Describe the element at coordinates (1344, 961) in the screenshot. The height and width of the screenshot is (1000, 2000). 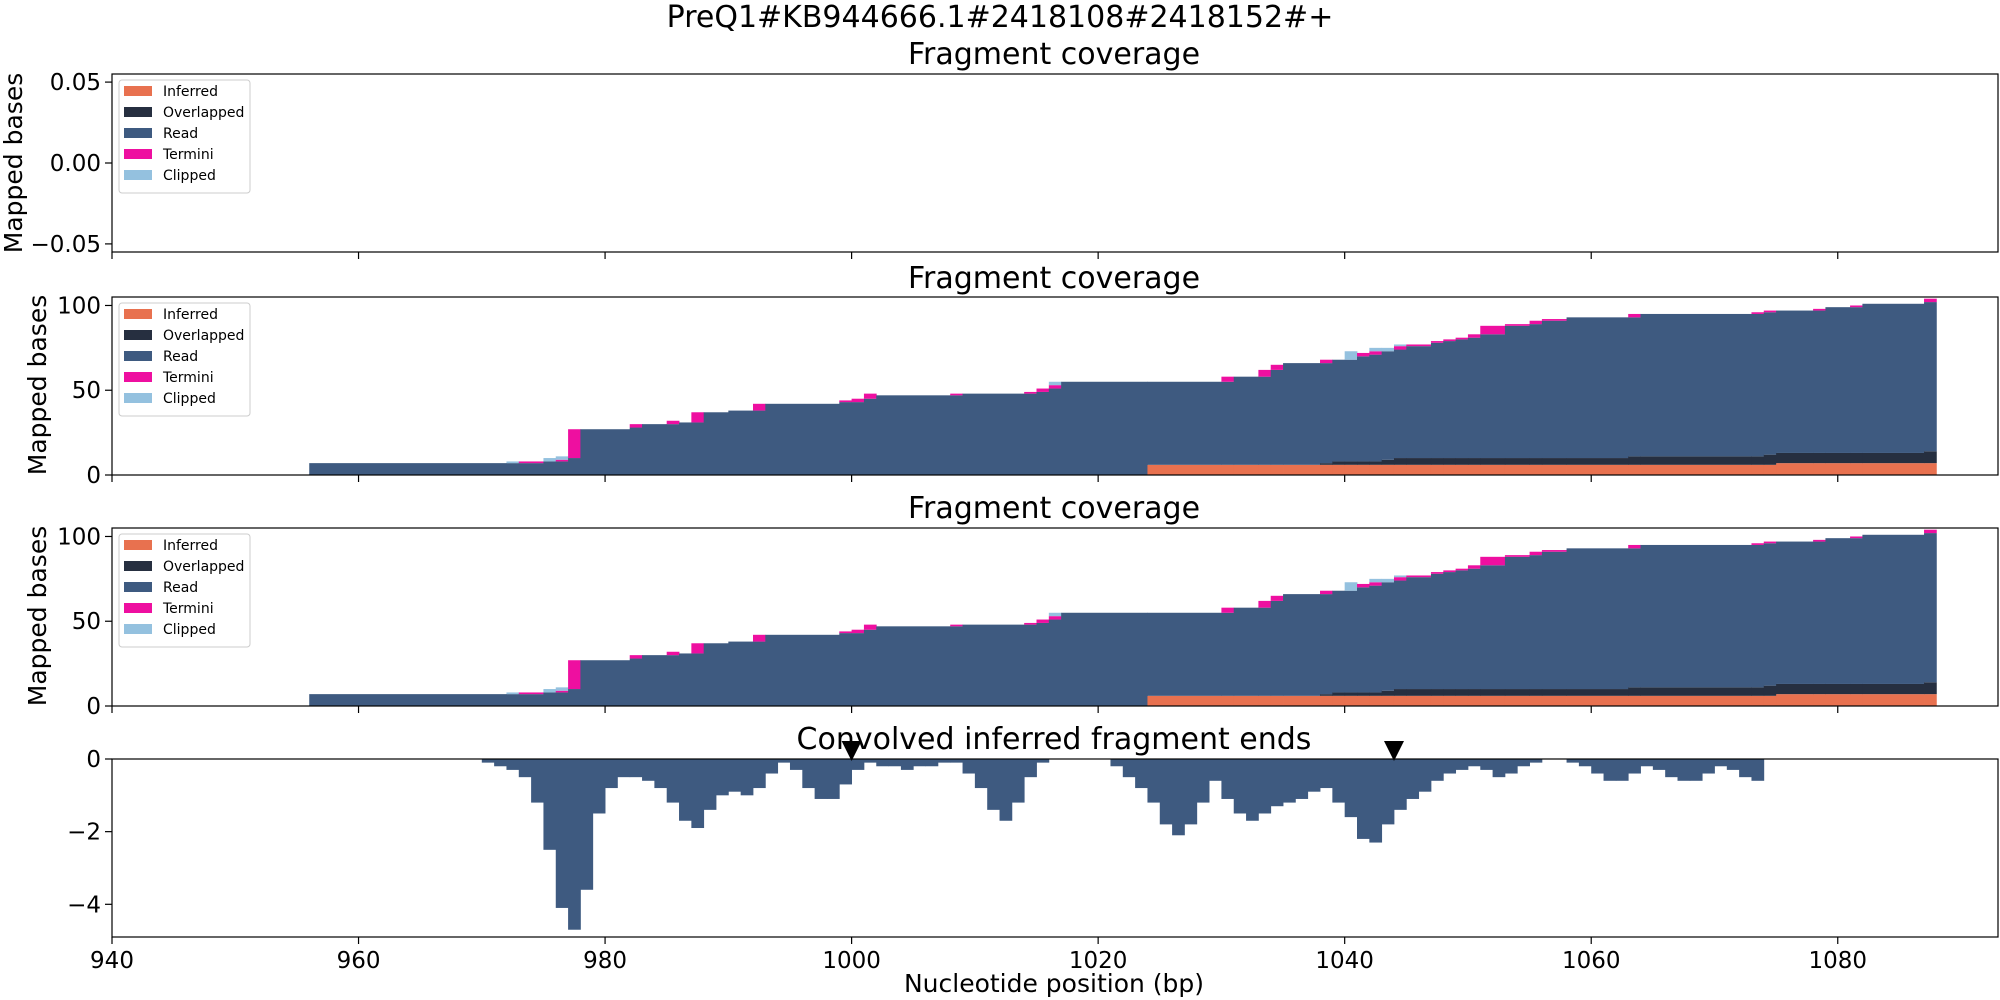
I see `panel-4-xtick-label: 1040` at that location.